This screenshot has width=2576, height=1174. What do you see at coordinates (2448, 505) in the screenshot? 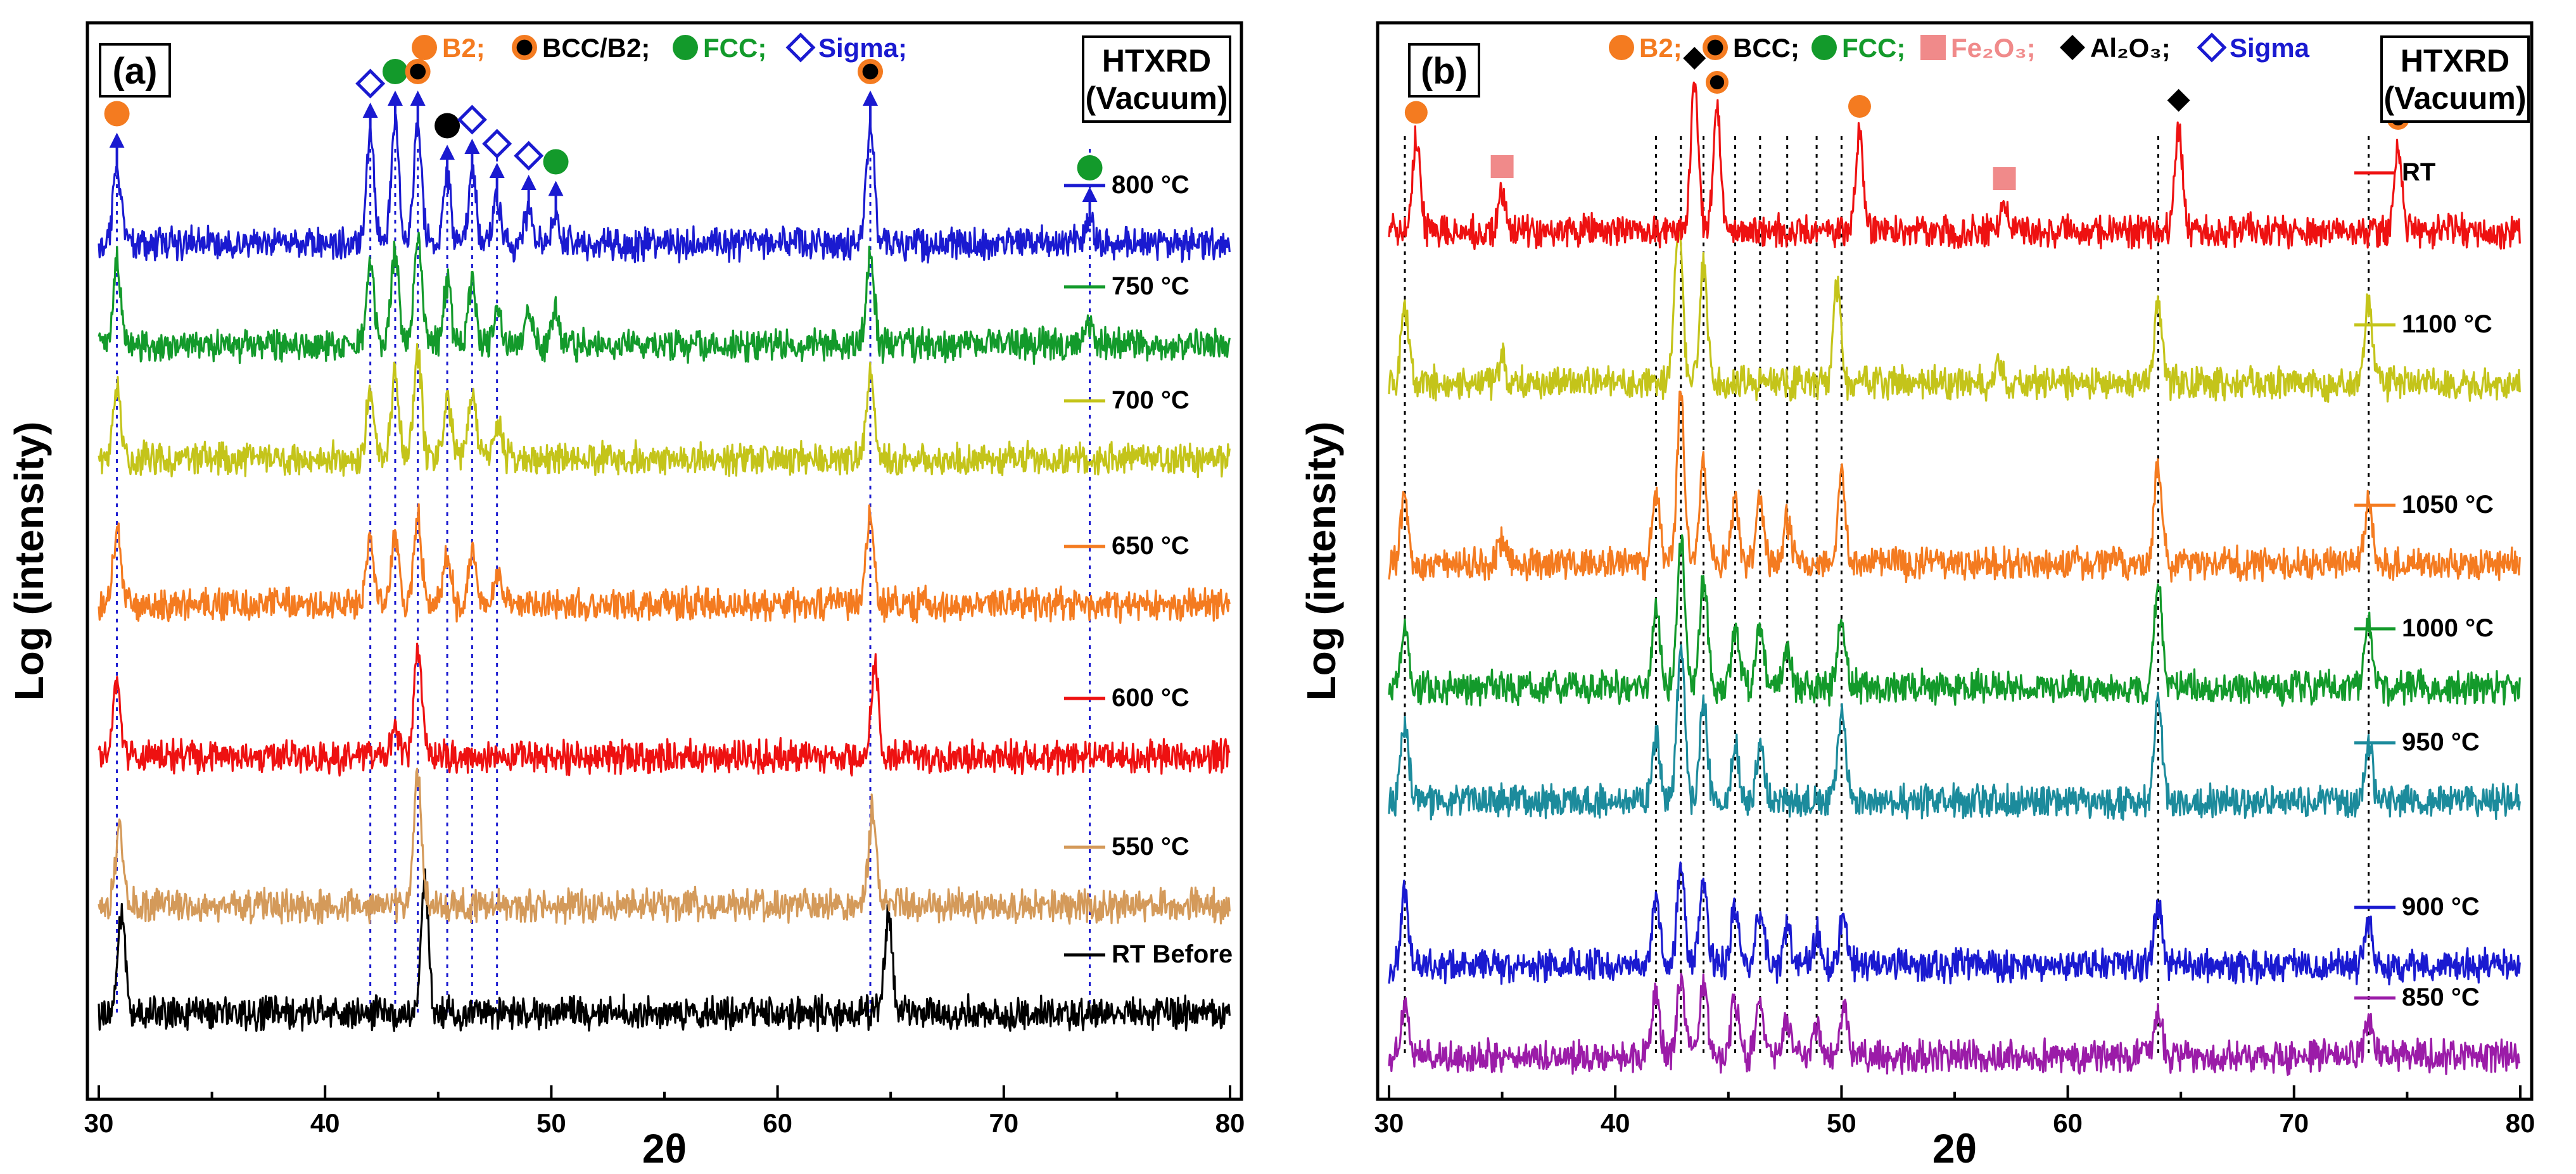
I see `series-label: 1050 °C` at bounding box center [2448, 505].